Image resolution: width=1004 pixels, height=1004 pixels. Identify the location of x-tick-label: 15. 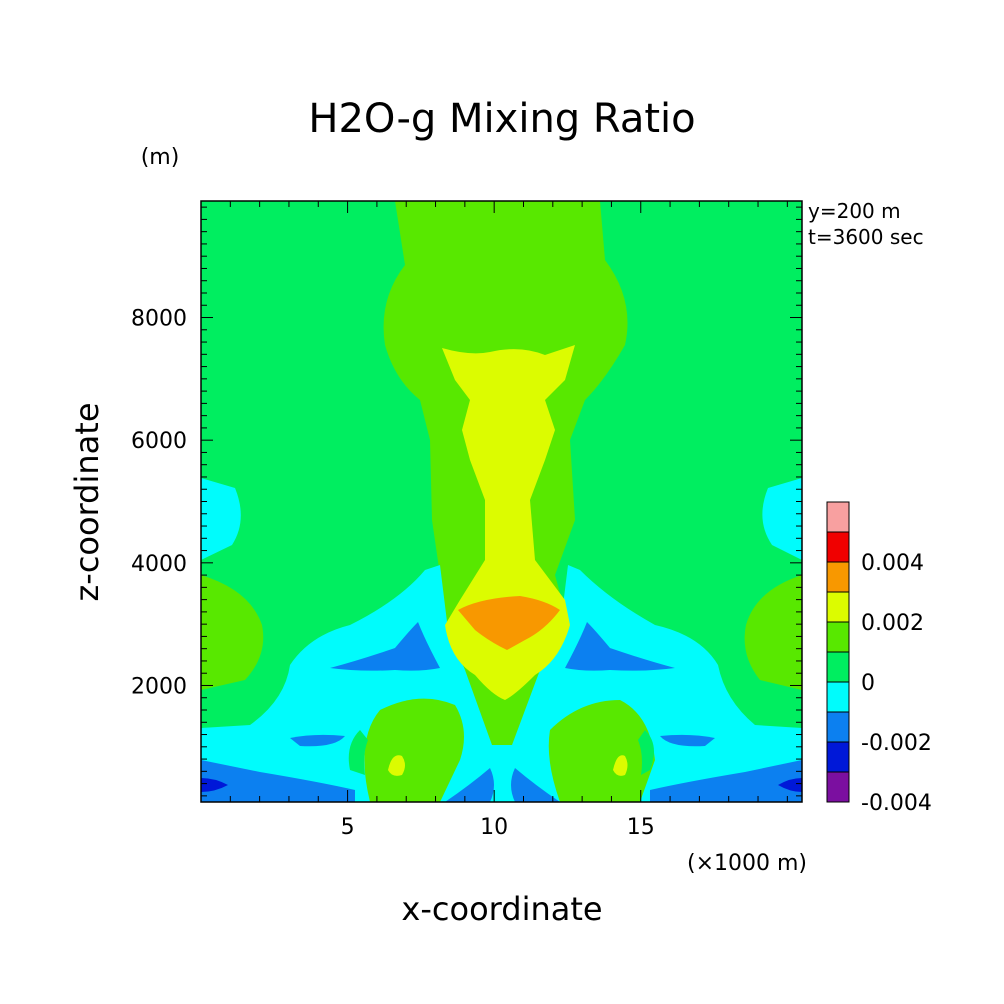
(641, 827).